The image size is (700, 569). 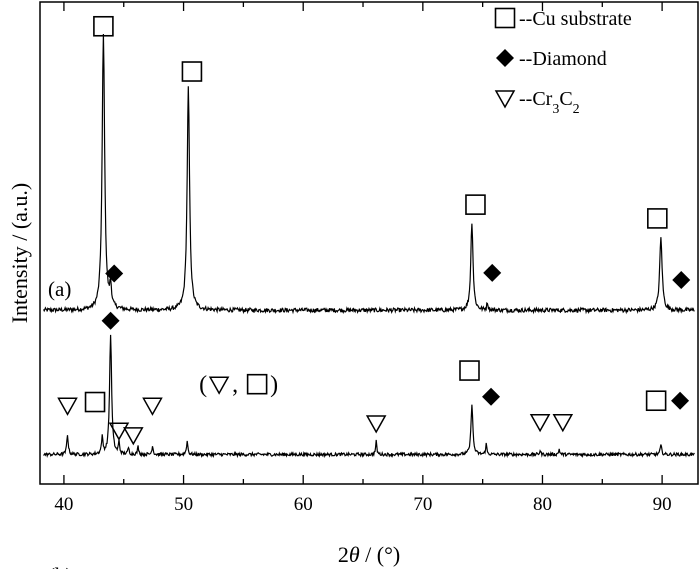 I want to click on peak-marker-0-5-square, so click(x=657, y=218).